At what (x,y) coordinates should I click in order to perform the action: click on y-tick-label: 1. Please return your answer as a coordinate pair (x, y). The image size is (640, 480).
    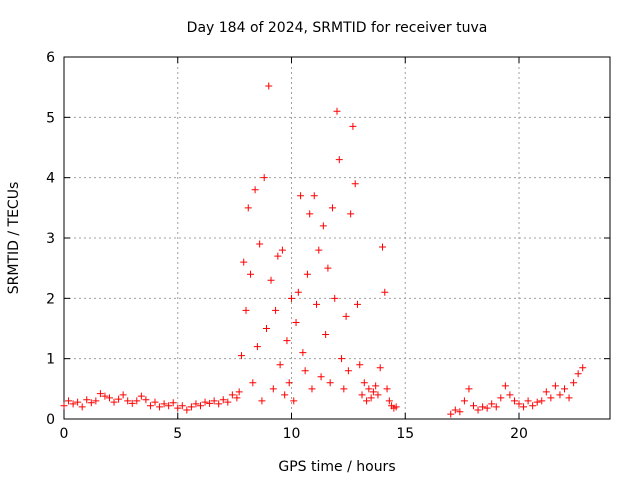
    Looking at the image, I should click on (50, 360).